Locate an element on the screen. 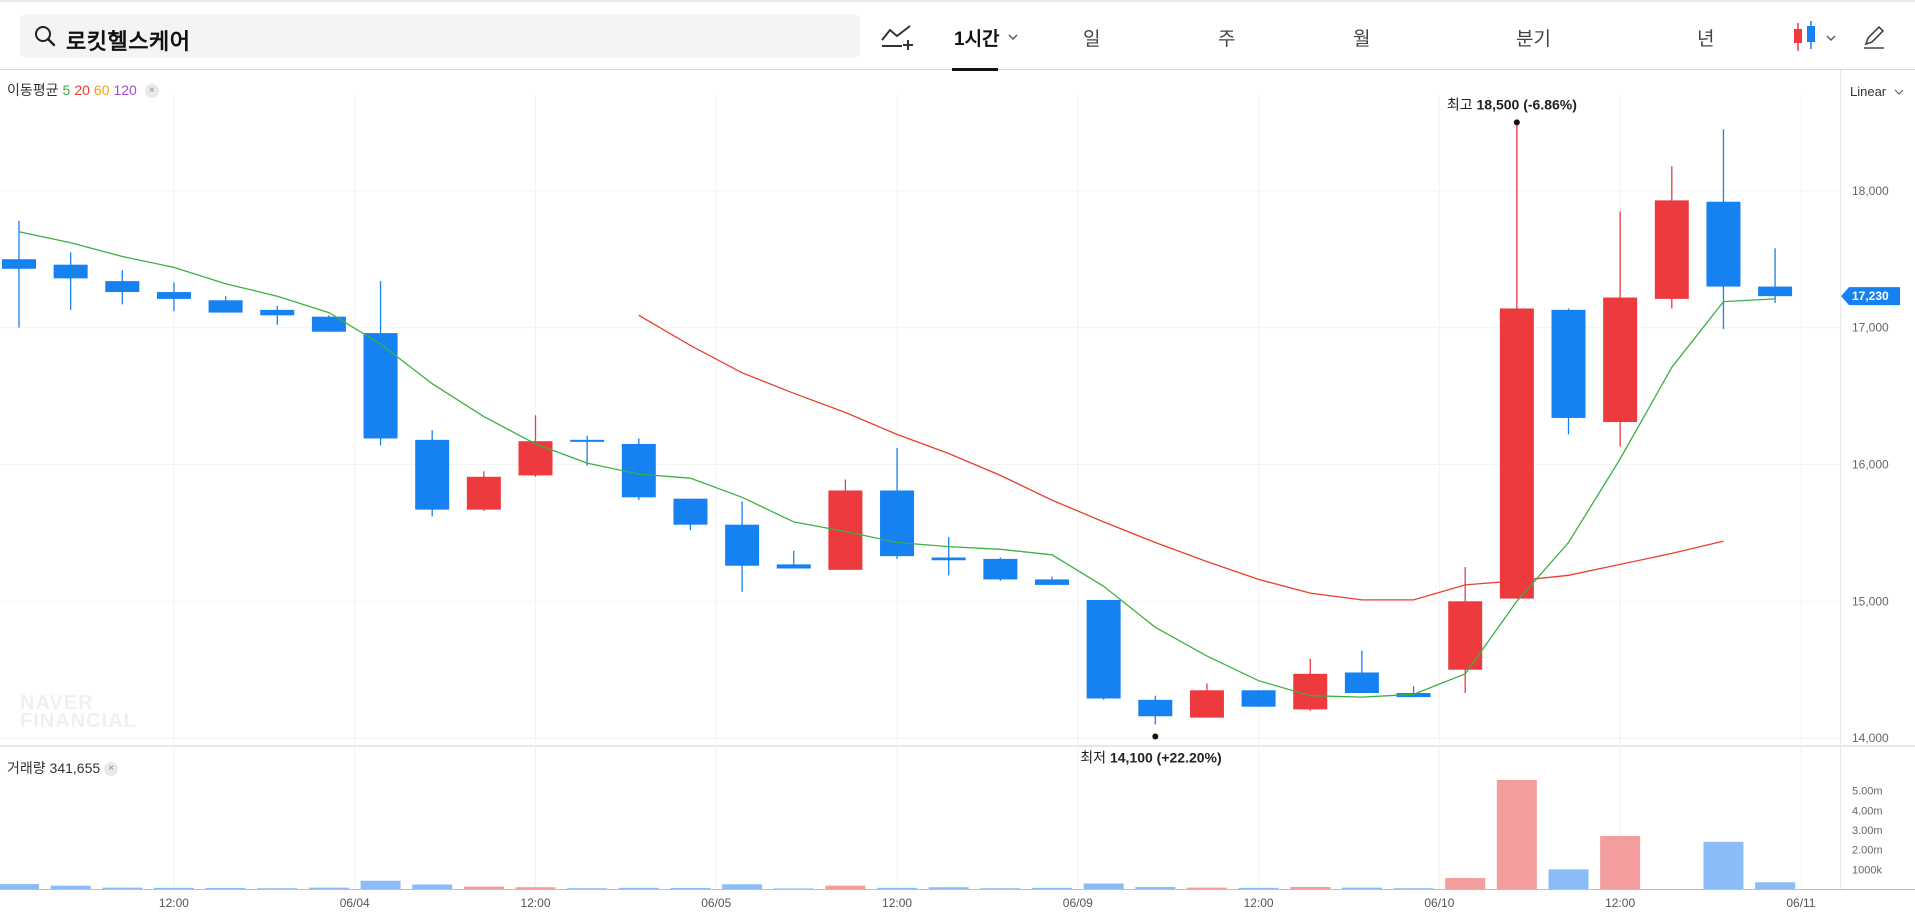 This screenshot has width=1915, height=915. scale-mode-select: Linear is located at coordinates (1877, 91).